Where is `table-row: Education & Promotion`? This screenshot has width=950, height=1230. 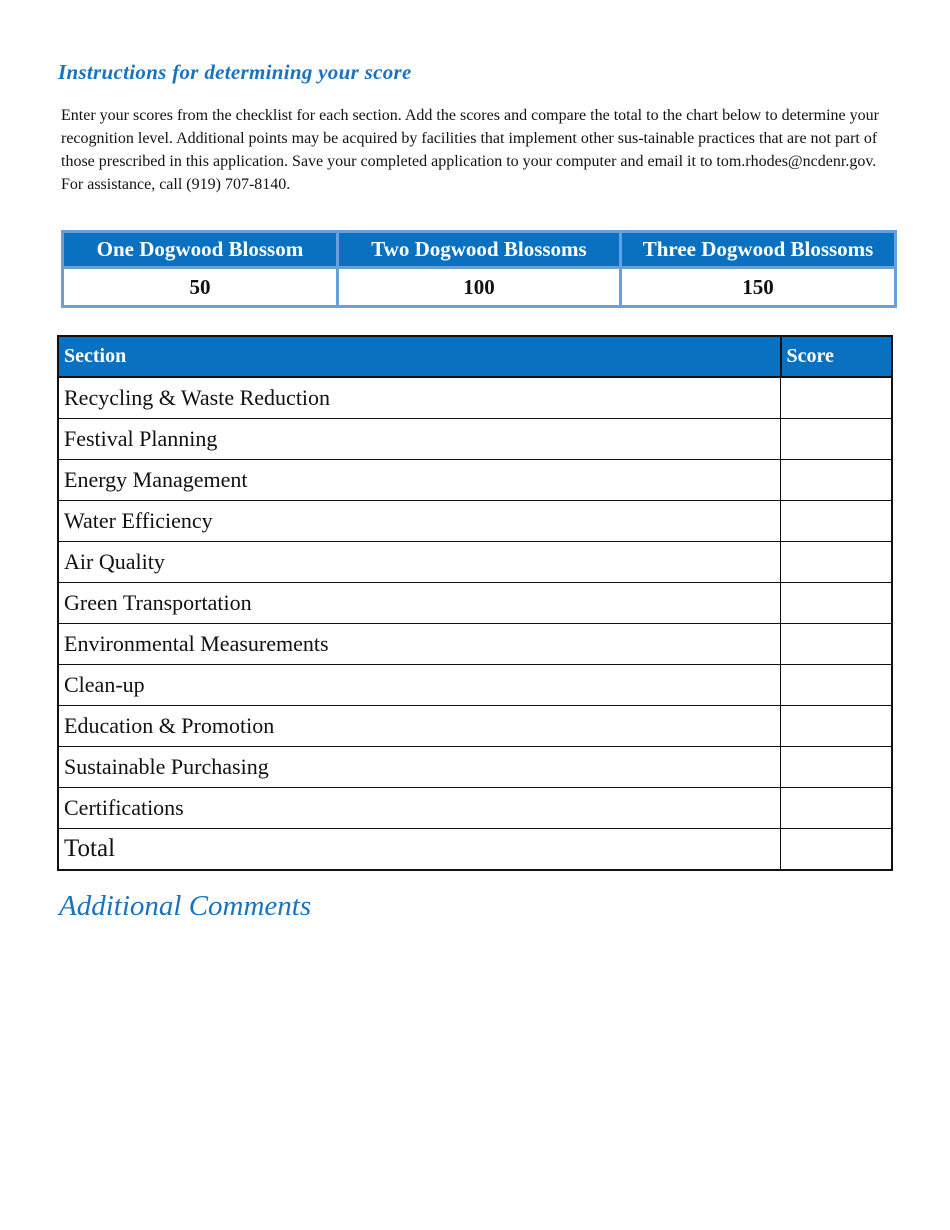 table-row: Education & Promotion is located at coordinates (475, 726).